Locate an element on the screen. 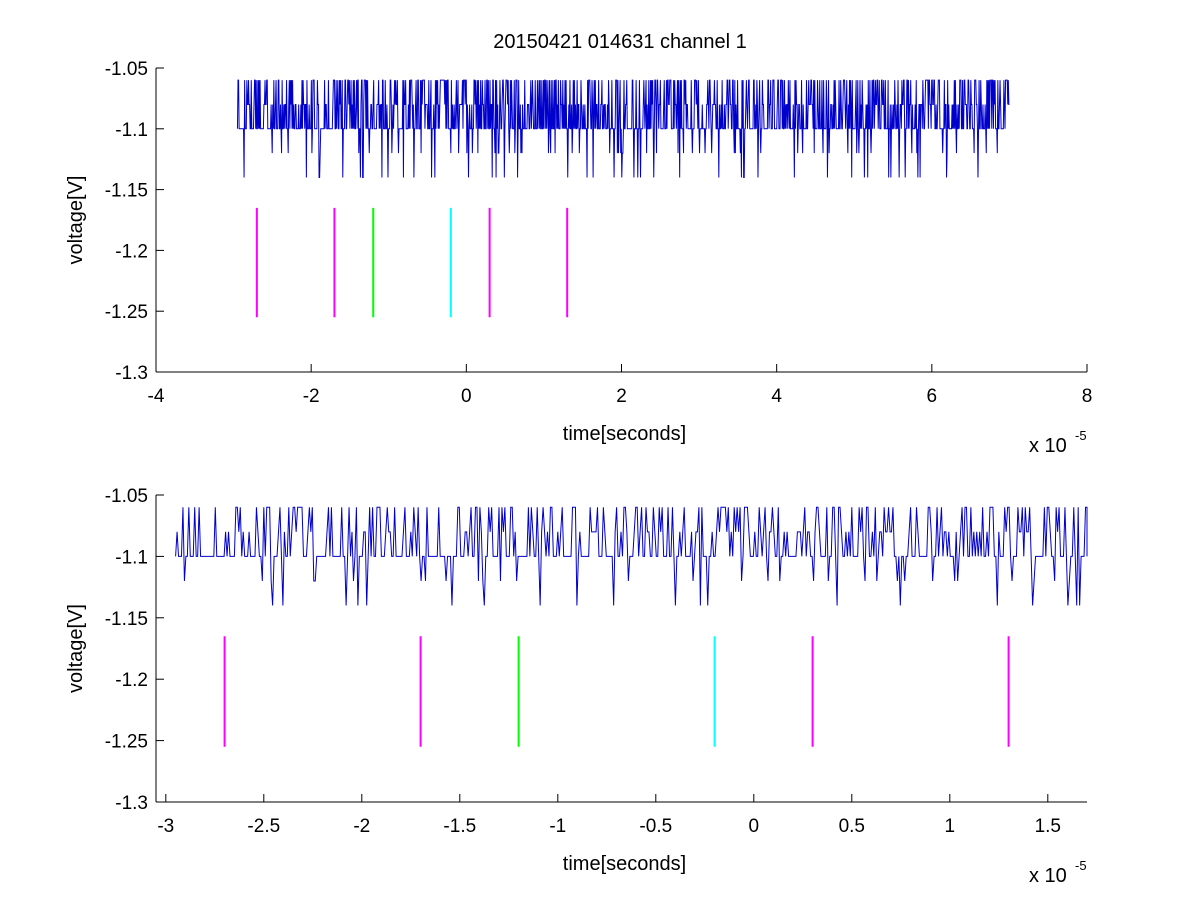 Image resolution: width=1200 pixels, height=901 pixels. x-tick-label: 2 is located at coordinates (621, 396).